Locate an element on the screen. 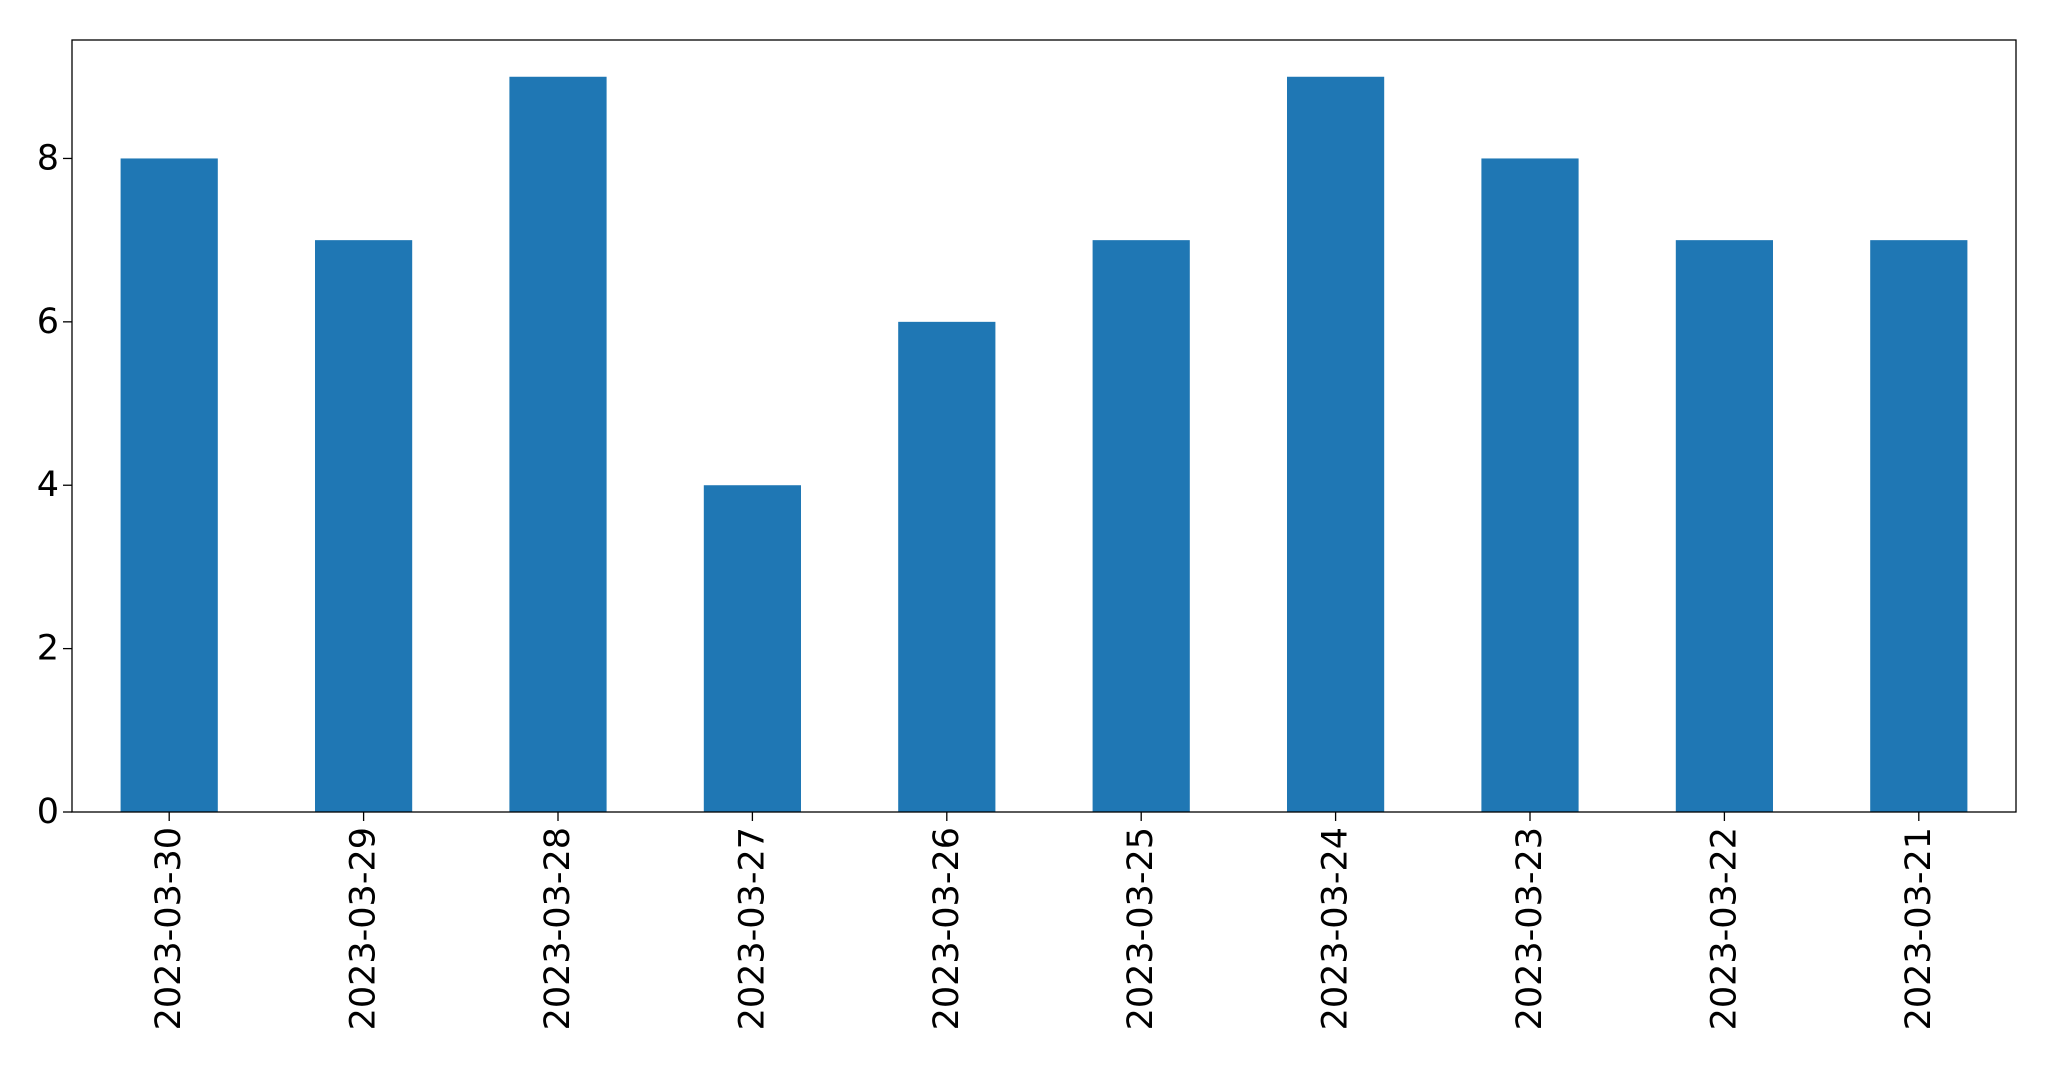 This screenshot has height=1065, width=2049. y-tick-label: 4 is located at coordinates (48, 485).